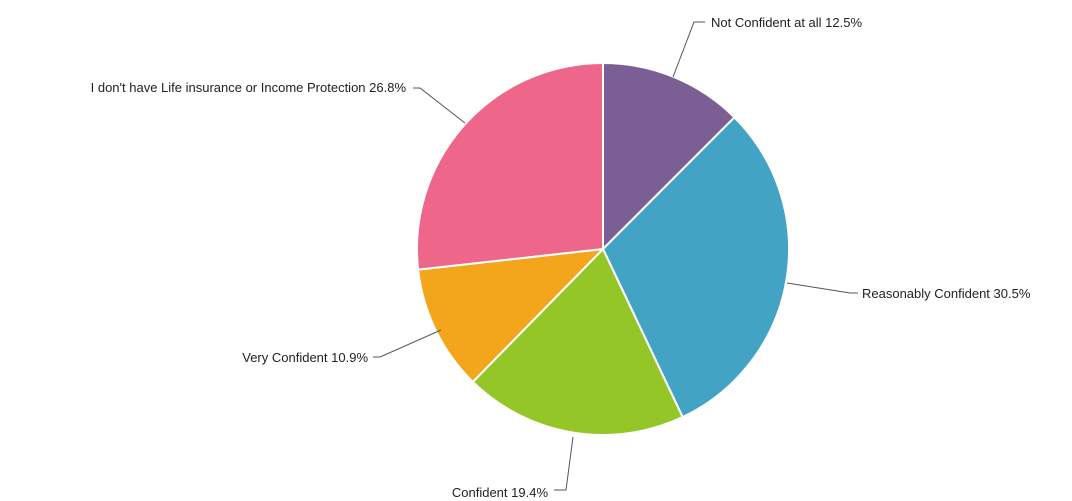 The height and width of the screenshot is (501, 1072). Describe the element at coordinates (786, 22) in the screenshot. I see `slice-label-not-confident-at-all: Not Confident at all 12.5%` at that location.